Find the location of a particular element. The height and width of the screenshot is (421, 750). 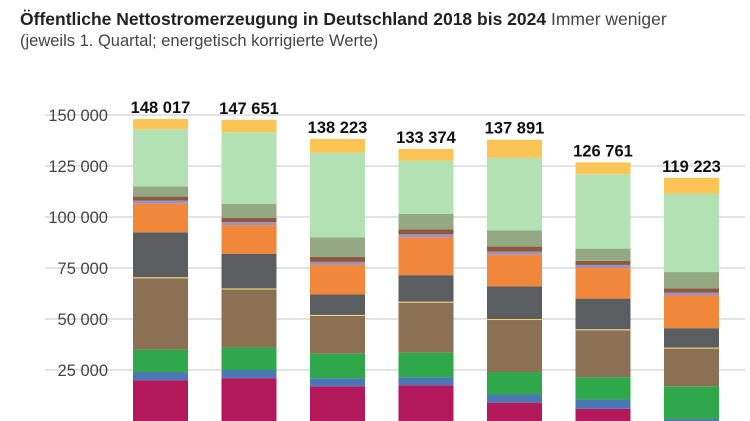

y-tick-label: 25 000 is located at coordinates (83, 371).